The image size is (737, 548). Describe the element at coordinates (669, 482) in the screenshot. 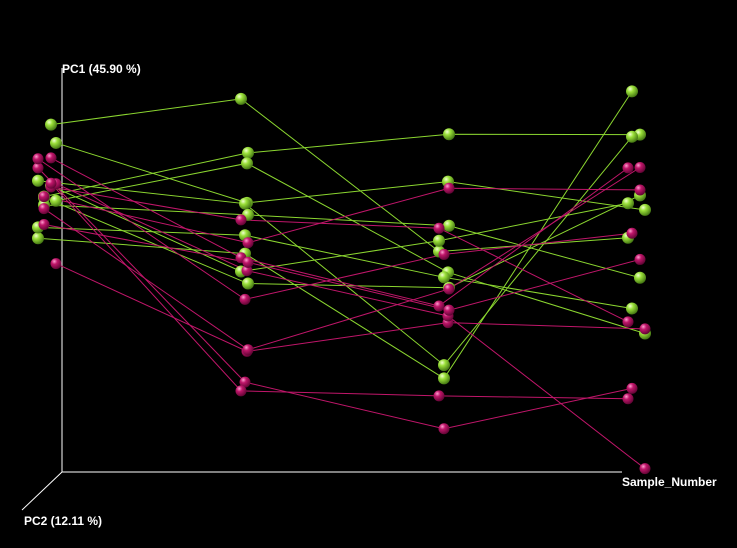

I see `x-axis-label: Sample_Number` at that location.